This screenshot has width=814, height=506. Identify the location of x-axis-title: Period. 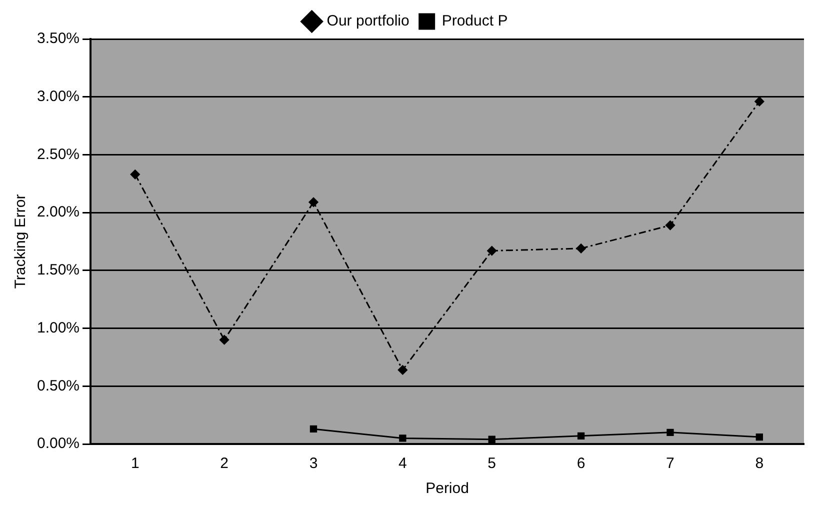
(447, 489).